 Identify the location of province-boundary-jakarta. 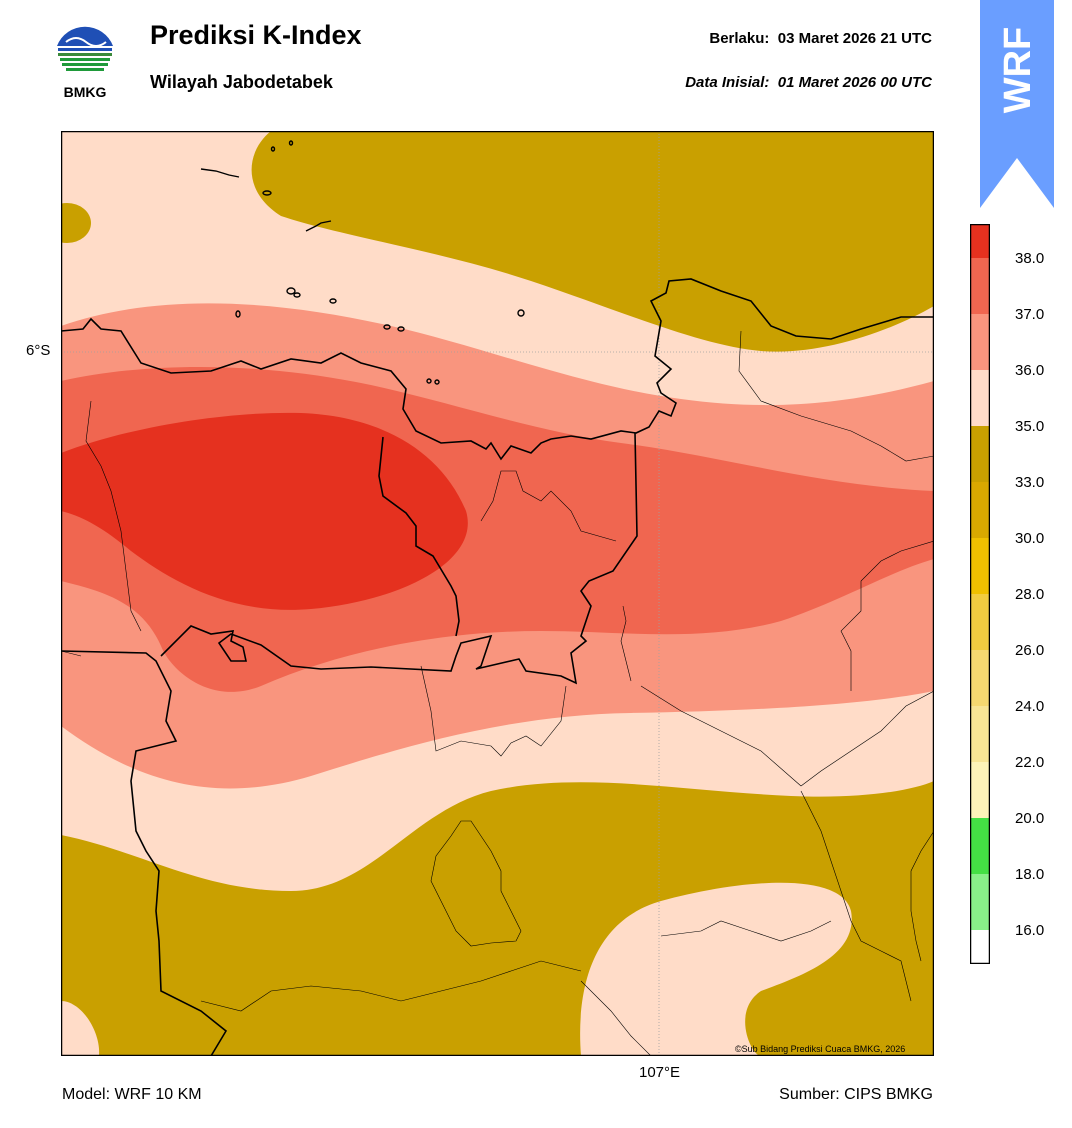
(399, 558).